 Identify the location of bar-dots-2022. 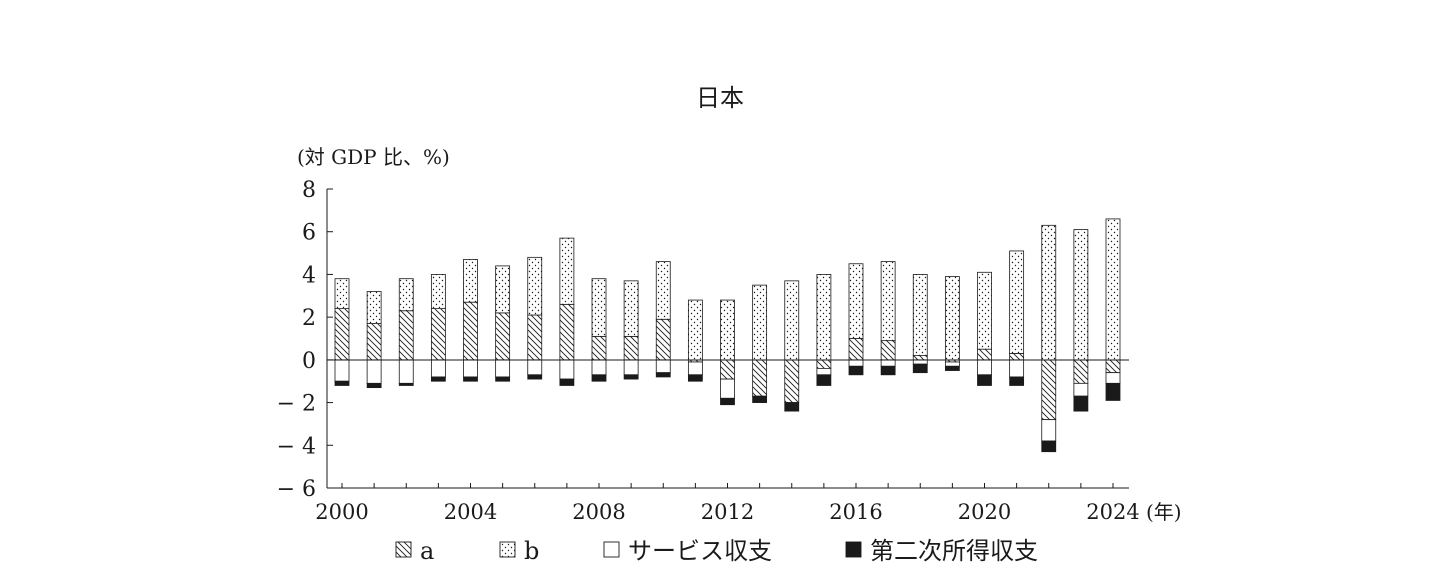
(1049, 292).